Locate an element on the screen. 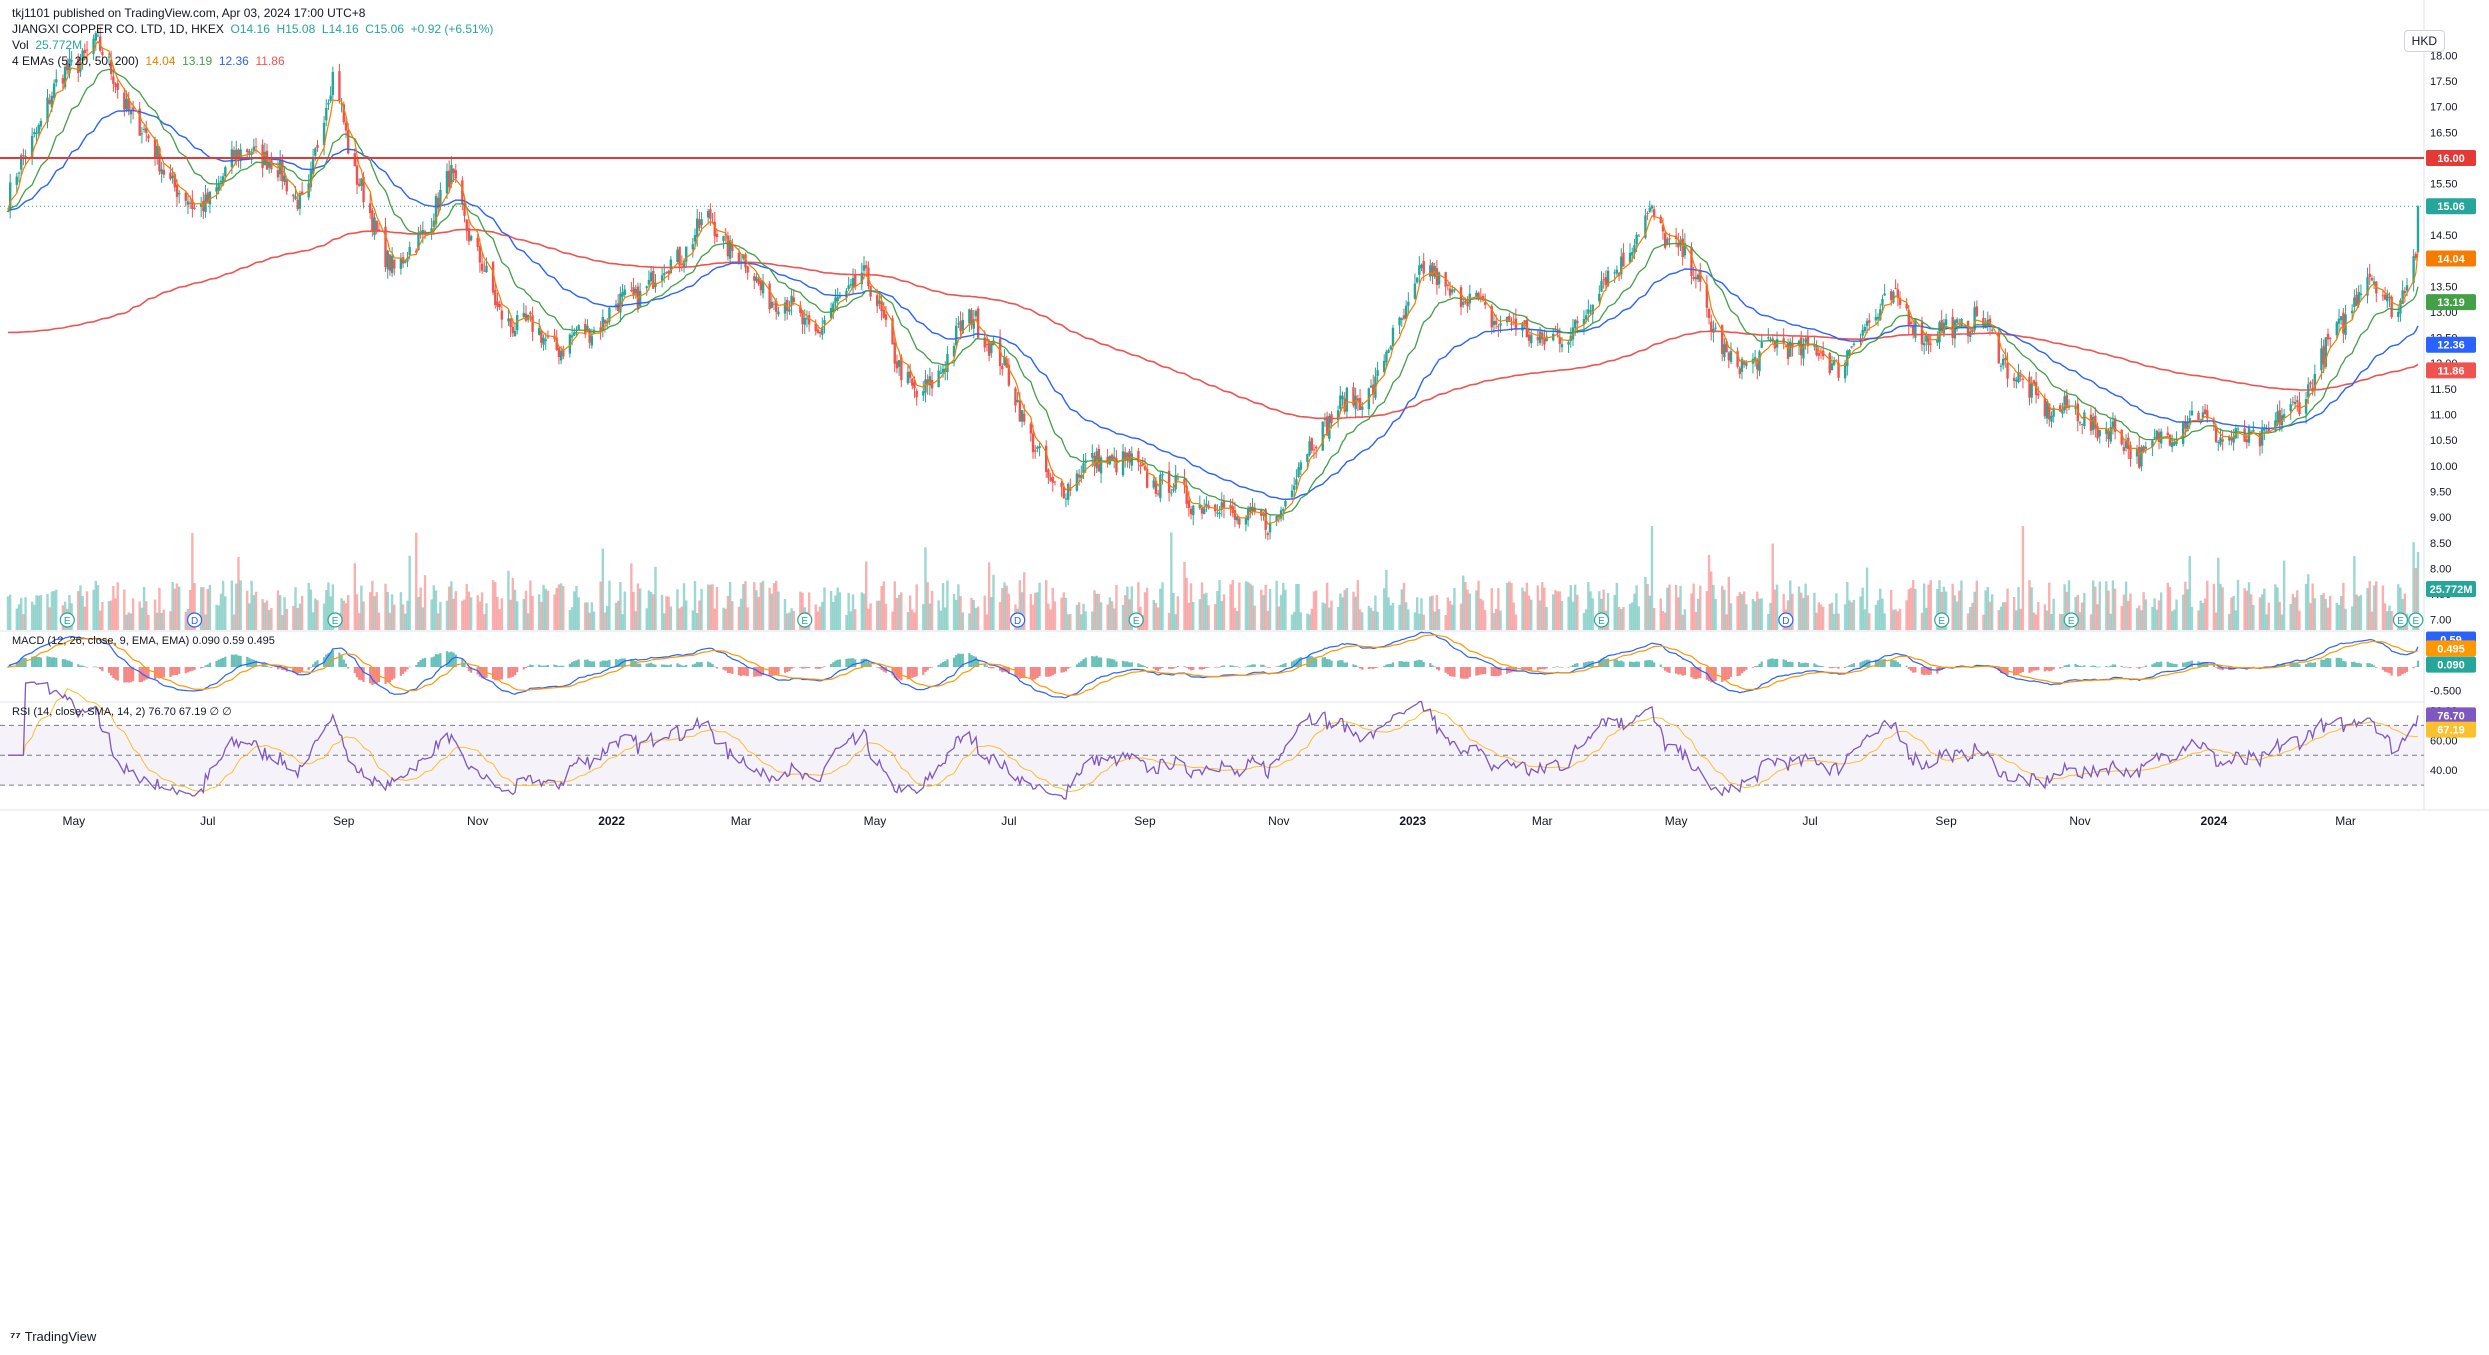 Image resolution: width=2489 pixels, height=1355 pixels. currency-button: HKD is located at coordinates (2424, 41).